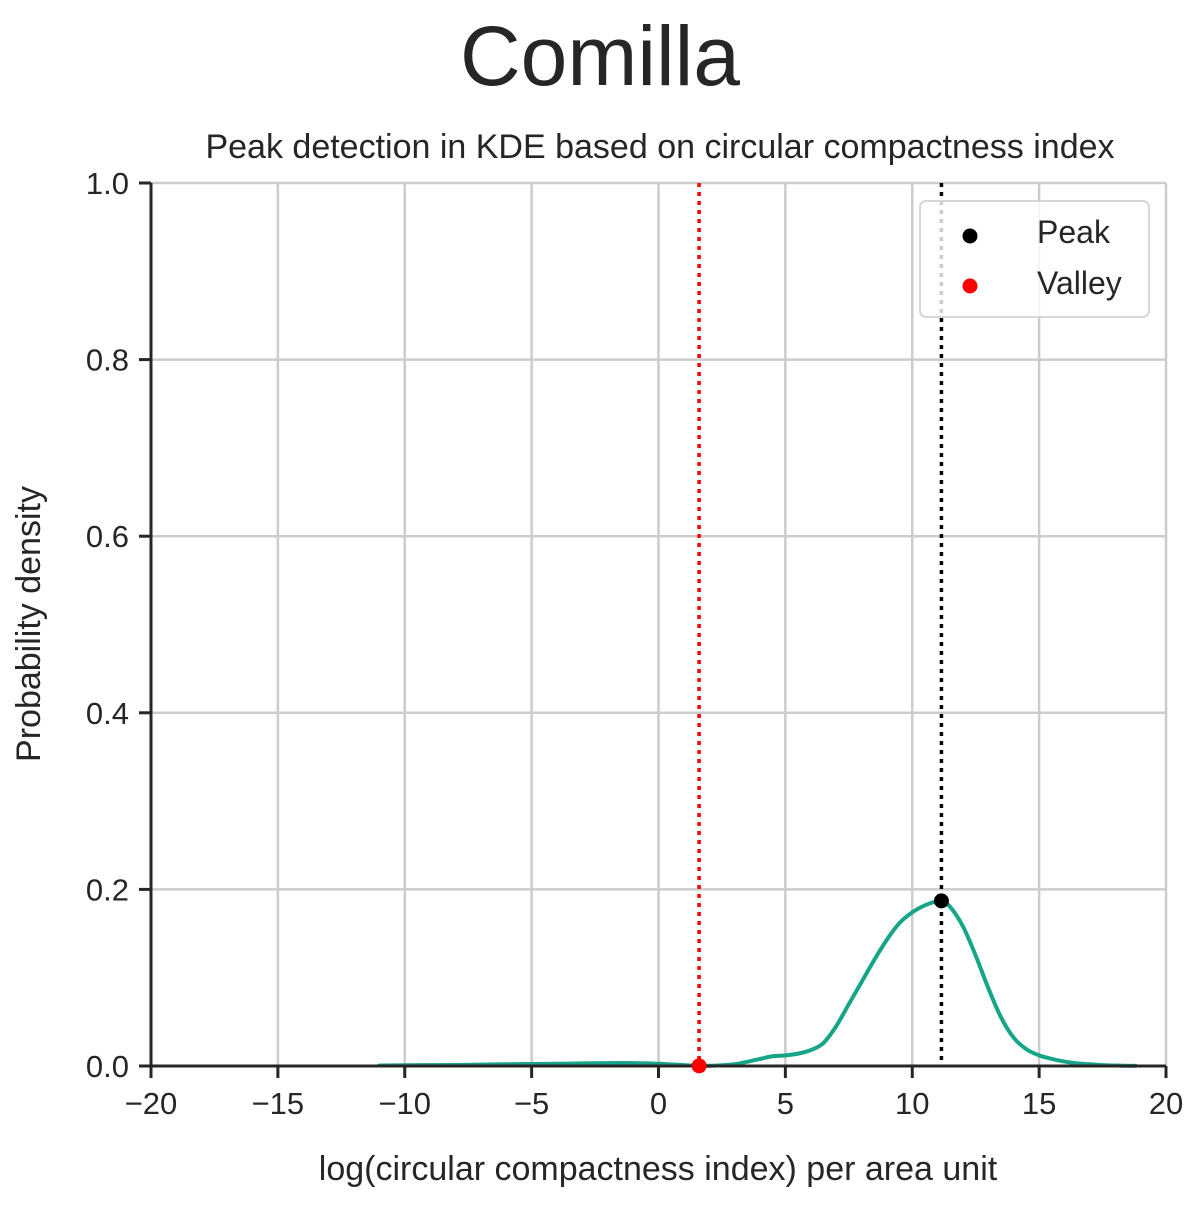 This screenshot has width=1200, height=1205. Describe the element at coordinates (107, 183) in the screenshot. I see `y-tick-label: 1.0` at that location.